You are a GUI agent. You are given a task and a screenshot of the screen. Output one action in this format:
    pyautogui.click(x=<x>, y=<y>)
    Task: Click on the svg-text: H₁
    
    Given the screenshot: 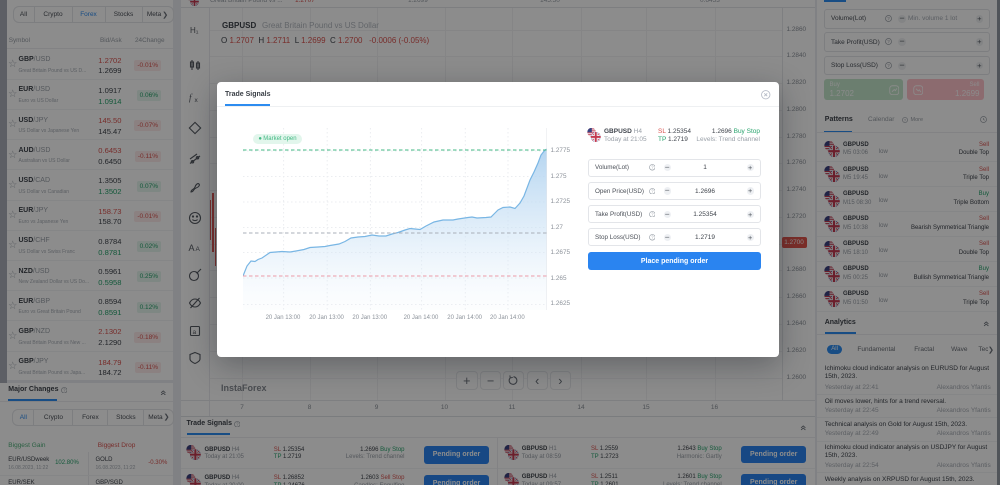 What is the action you would take?
    pyautogui.click(x=194, y=30)
    